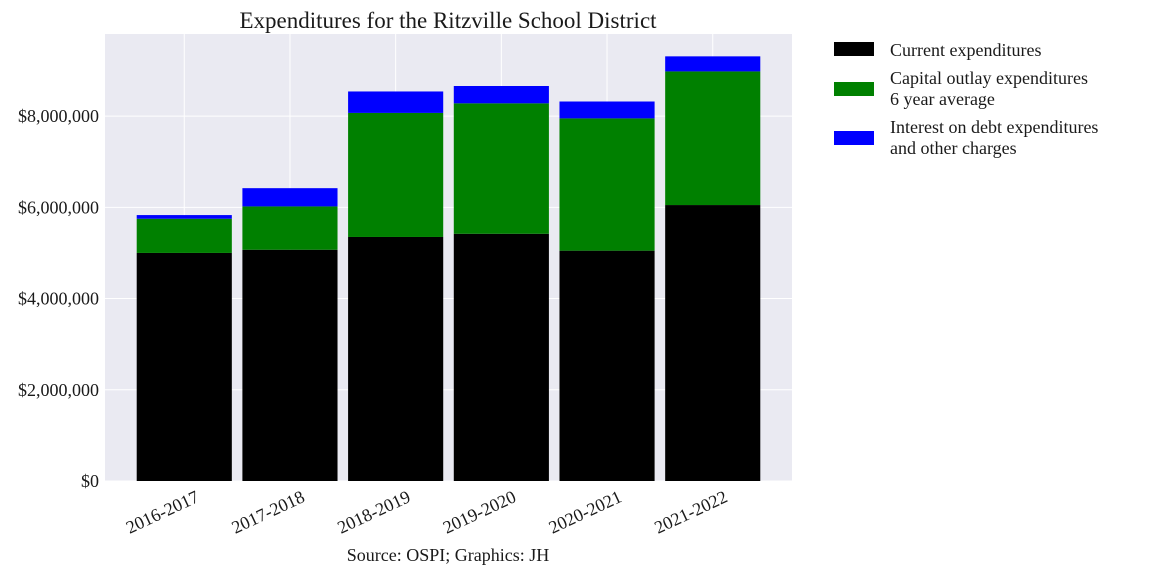 The height and width of the screenshot is (576, 1152). Describe the element at coordinates (162, 511) in the screenshot. I see `x-tick-label: 2016-2017` at that location.